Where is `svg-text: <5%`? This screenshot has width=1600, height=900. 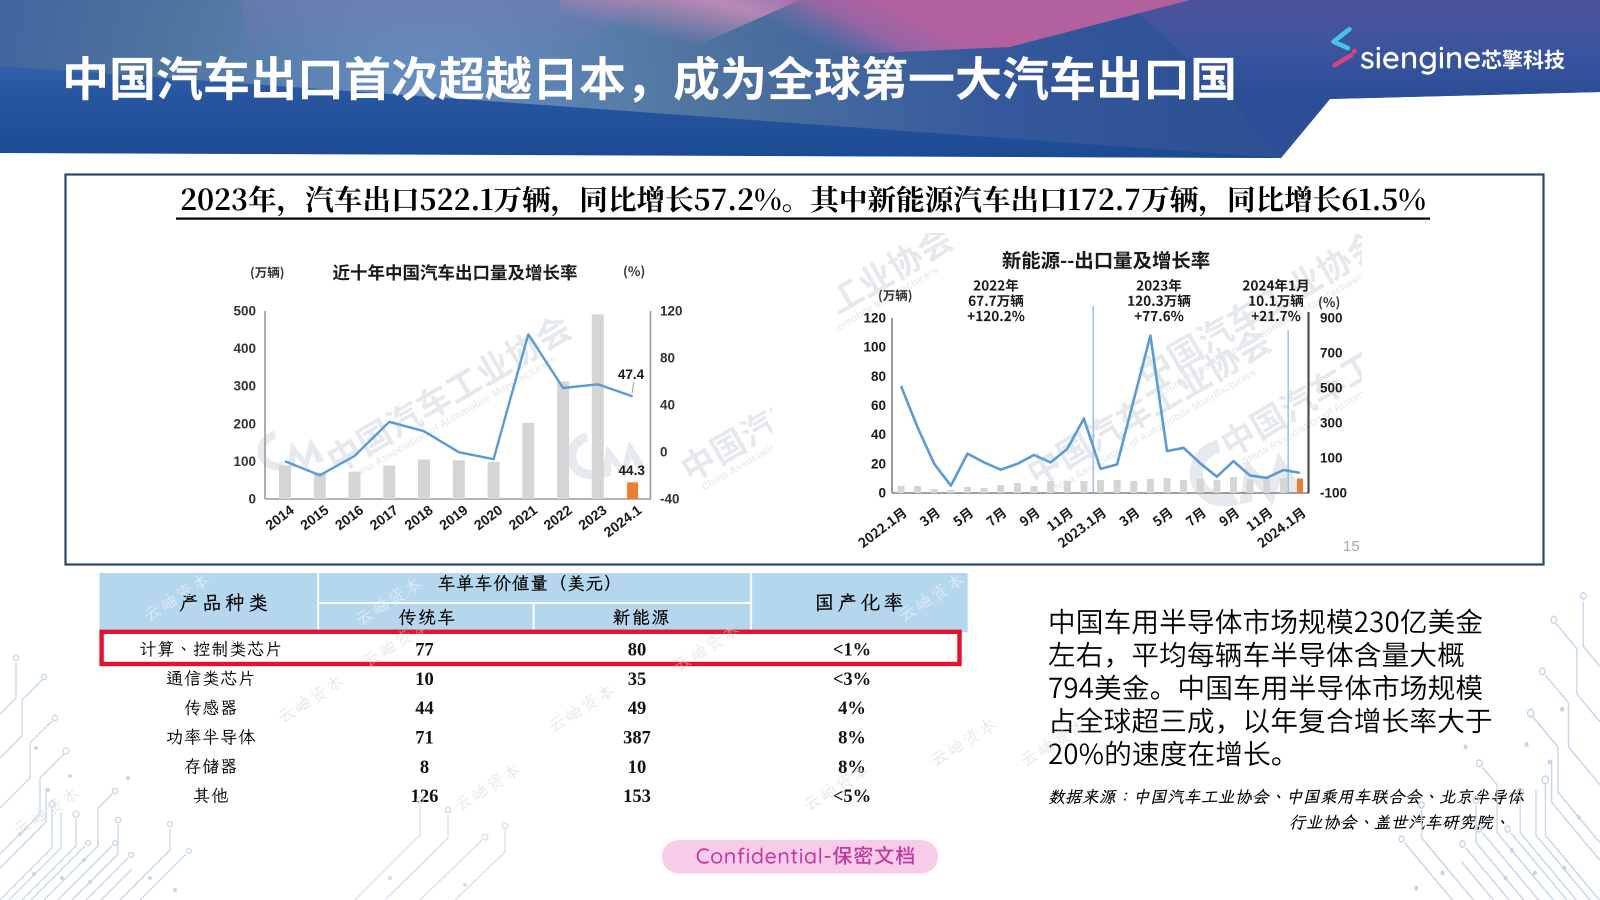
svg-text: <5% is located at coordinates (852, 797).